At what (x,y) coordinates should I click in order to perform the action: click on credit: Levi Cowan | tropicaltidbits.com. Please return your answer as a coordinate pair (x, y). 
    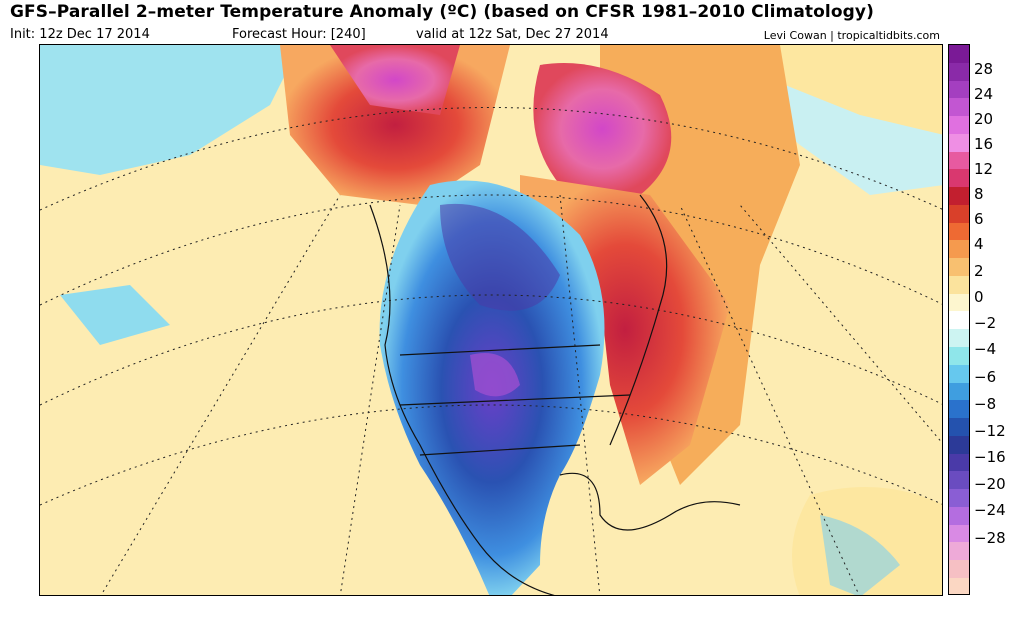
    Looking at the image, I should click on (851, 35).